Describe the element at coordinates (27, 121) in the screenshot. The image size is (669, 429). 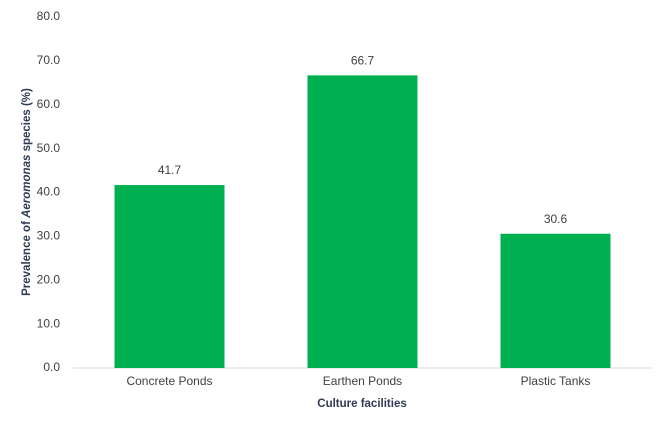
I see `y-axis-title-part: species (%)` at that location.